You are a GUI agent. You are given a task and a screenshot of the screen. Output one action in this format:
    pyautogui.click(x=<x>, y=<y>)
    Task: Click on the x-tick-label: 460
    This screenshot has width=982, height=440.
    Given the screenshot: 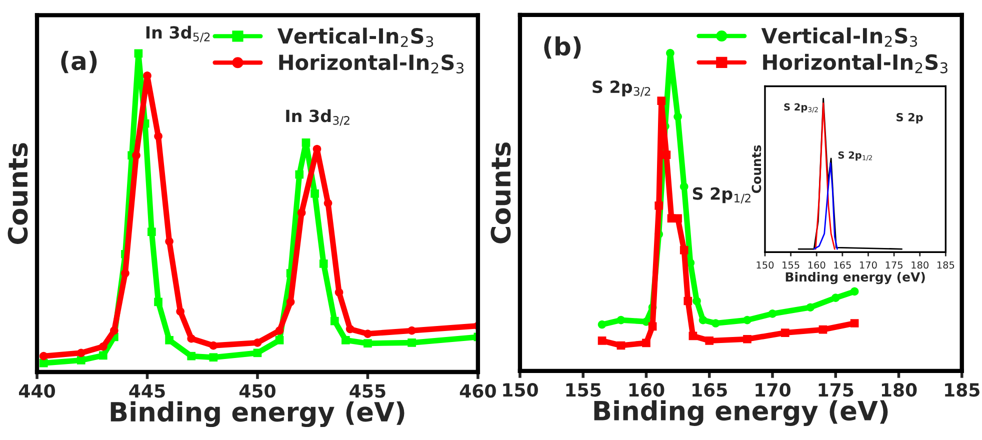 What is the action you would take?
    pyautogui.click(x=478, y=391)
    